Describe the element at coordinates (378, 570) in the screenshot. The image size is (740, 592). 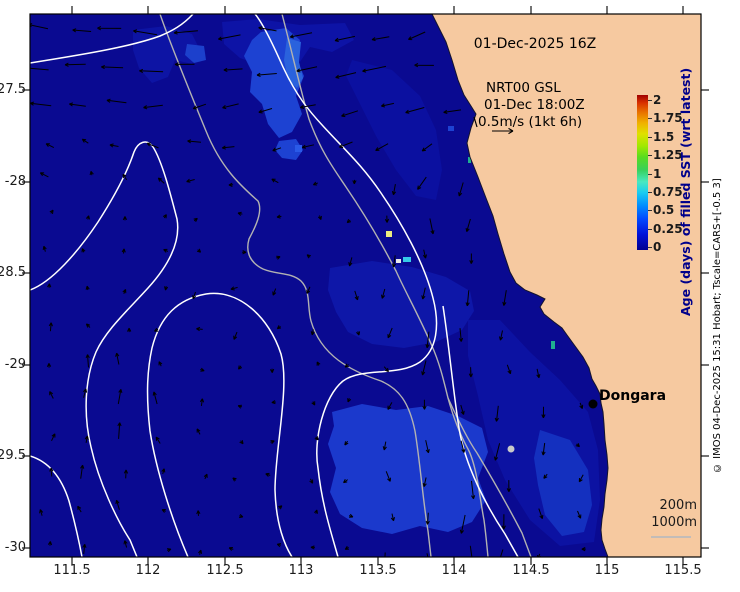
I see `x-tick-label: 113.5` at that location.